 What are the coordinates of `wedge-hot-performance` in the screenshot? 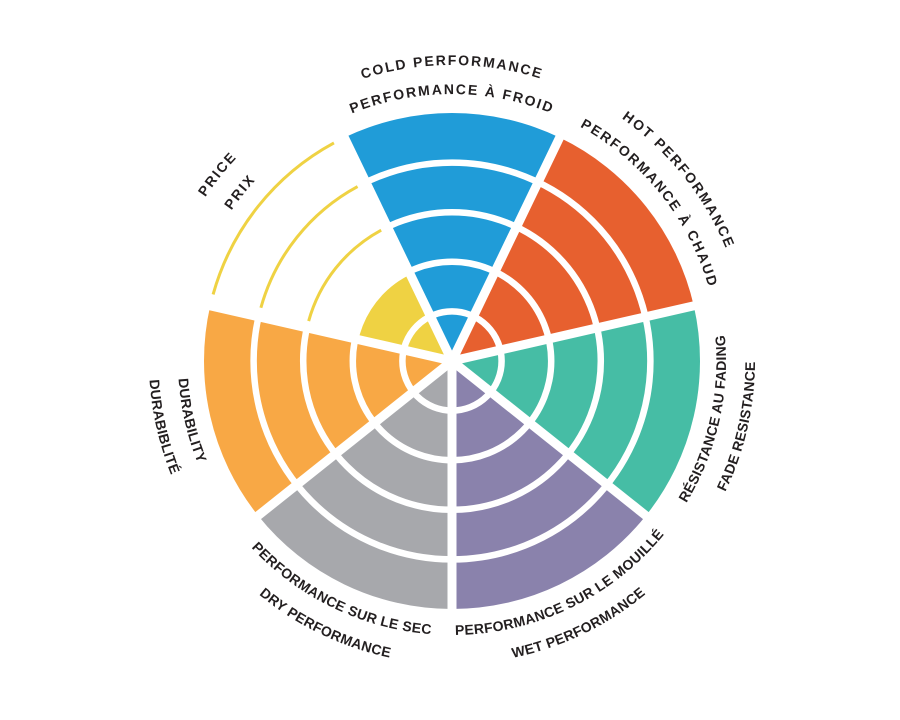 It's located at (573, 249).